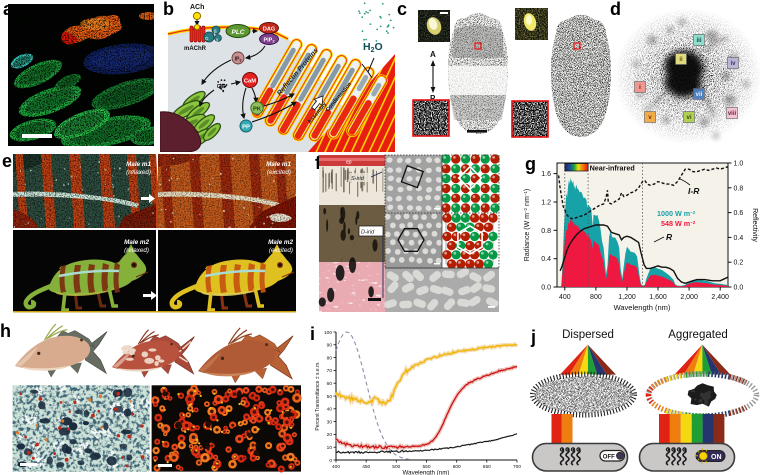 Image resolution: width=760 pixels, height=475 pixels. Describe the element at coordinates (754, 225) in the screenshot. I see `svg-text: Reflectivity` at that location.